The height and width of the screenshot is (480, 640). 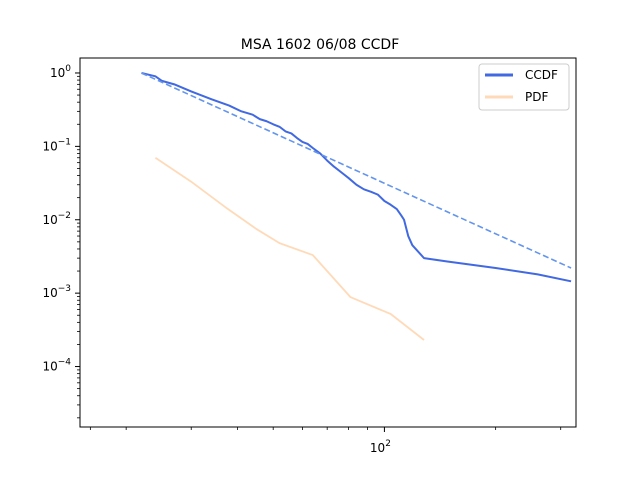 What do you see at coordinates (56, 366) in the screenshot?
I see `y-tick-label: 10⁻⁴` at bounding box center [56, 366].